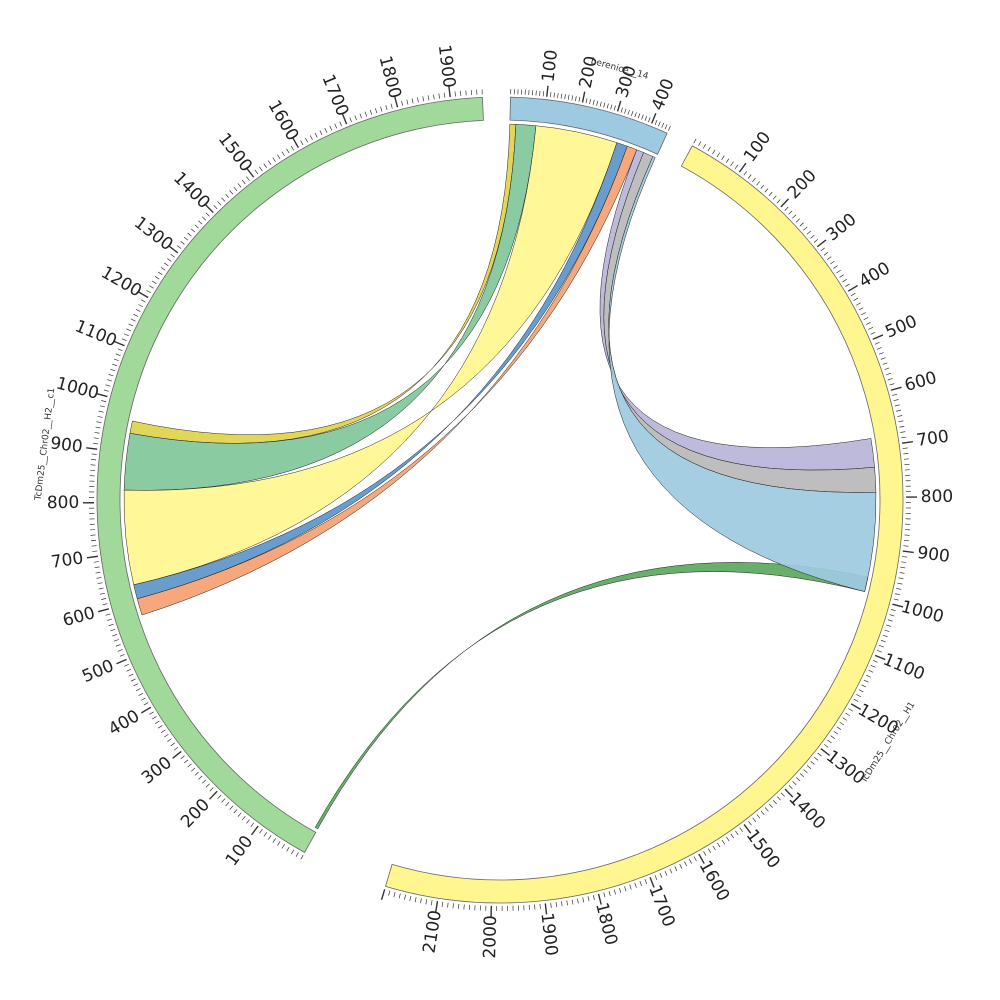 Image resolution: width=1000 pixels, height=1000 pixels. Describe the element at coordinates (157, 771) in the screenshot. I see `tick-label: 300` at that location.